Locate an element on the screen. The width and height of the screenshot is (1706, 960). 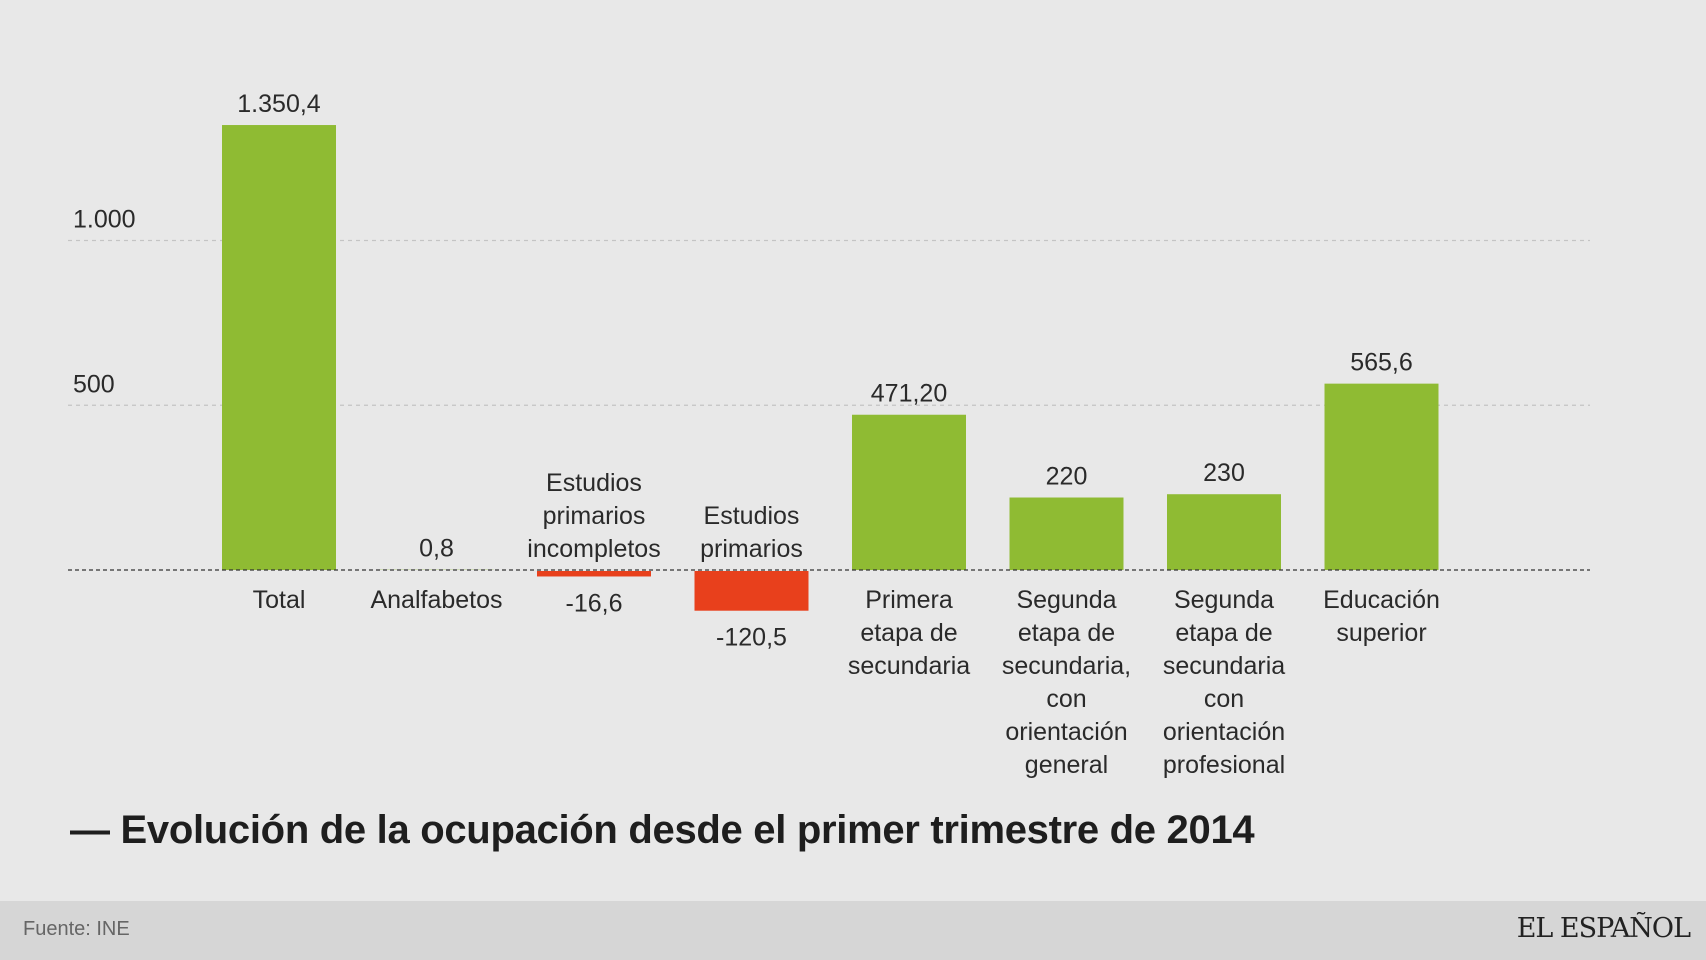
category-label: general is located at coordinates (1066, 765).